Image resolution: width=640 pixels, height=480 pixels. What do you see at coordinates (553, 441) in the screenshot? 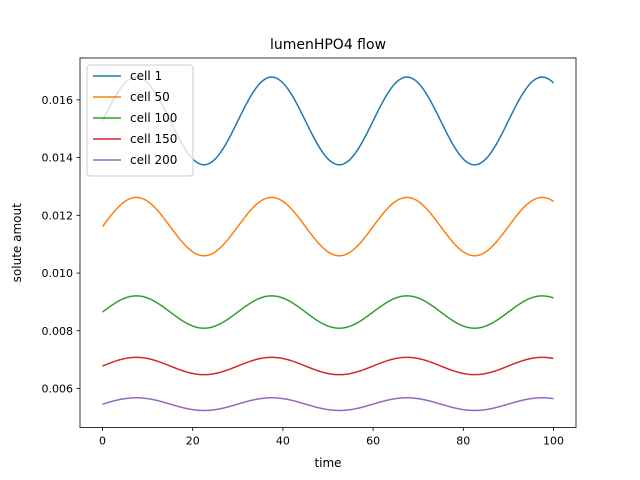
I see `x-tick-label: 100` at bounding box center [553, 441].